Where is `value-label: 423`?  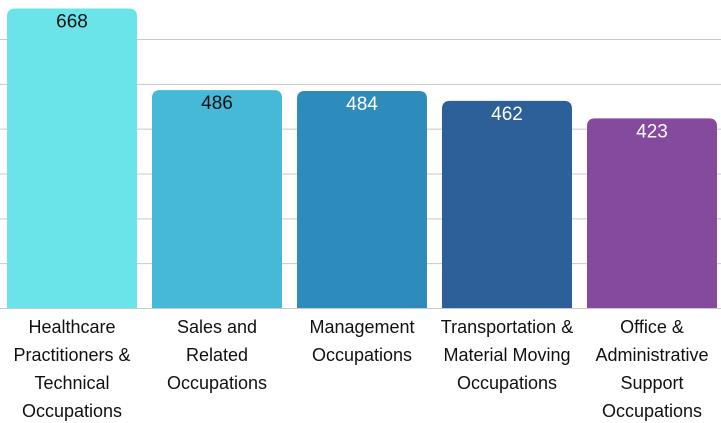
value-label: 423 is located at coordinates (652, 131).